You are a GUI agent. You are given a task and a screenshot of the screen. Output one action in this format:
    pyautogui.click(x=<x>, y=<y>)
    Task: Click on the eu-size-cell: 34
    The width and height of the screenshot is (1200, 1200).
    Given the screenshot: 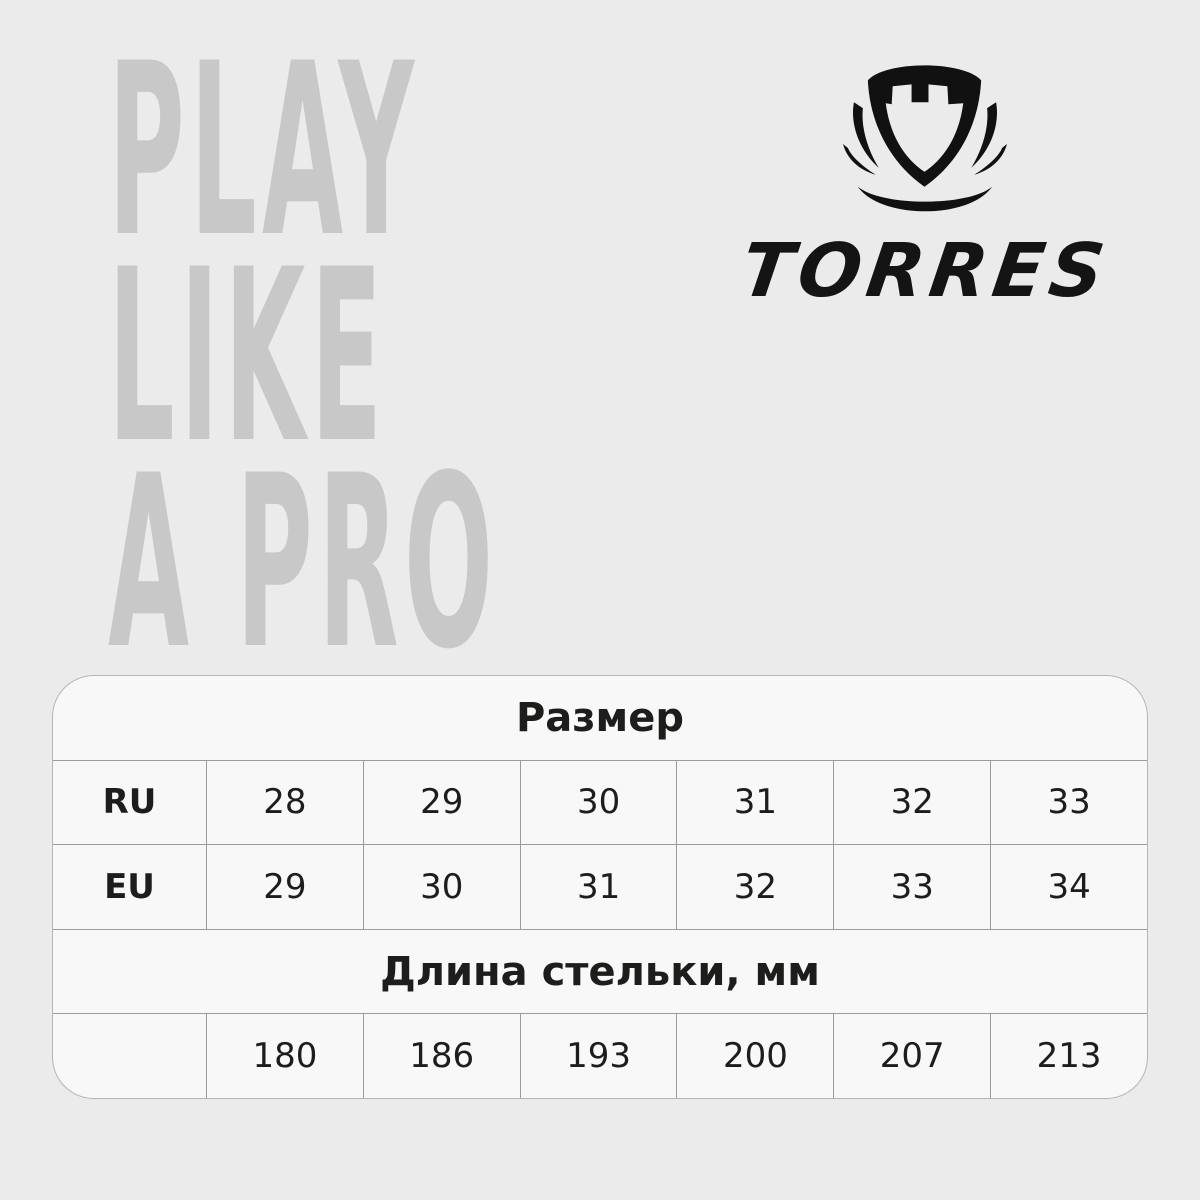 What is the action you would take?
    pyautogui.click(x=1068, y=887)
    